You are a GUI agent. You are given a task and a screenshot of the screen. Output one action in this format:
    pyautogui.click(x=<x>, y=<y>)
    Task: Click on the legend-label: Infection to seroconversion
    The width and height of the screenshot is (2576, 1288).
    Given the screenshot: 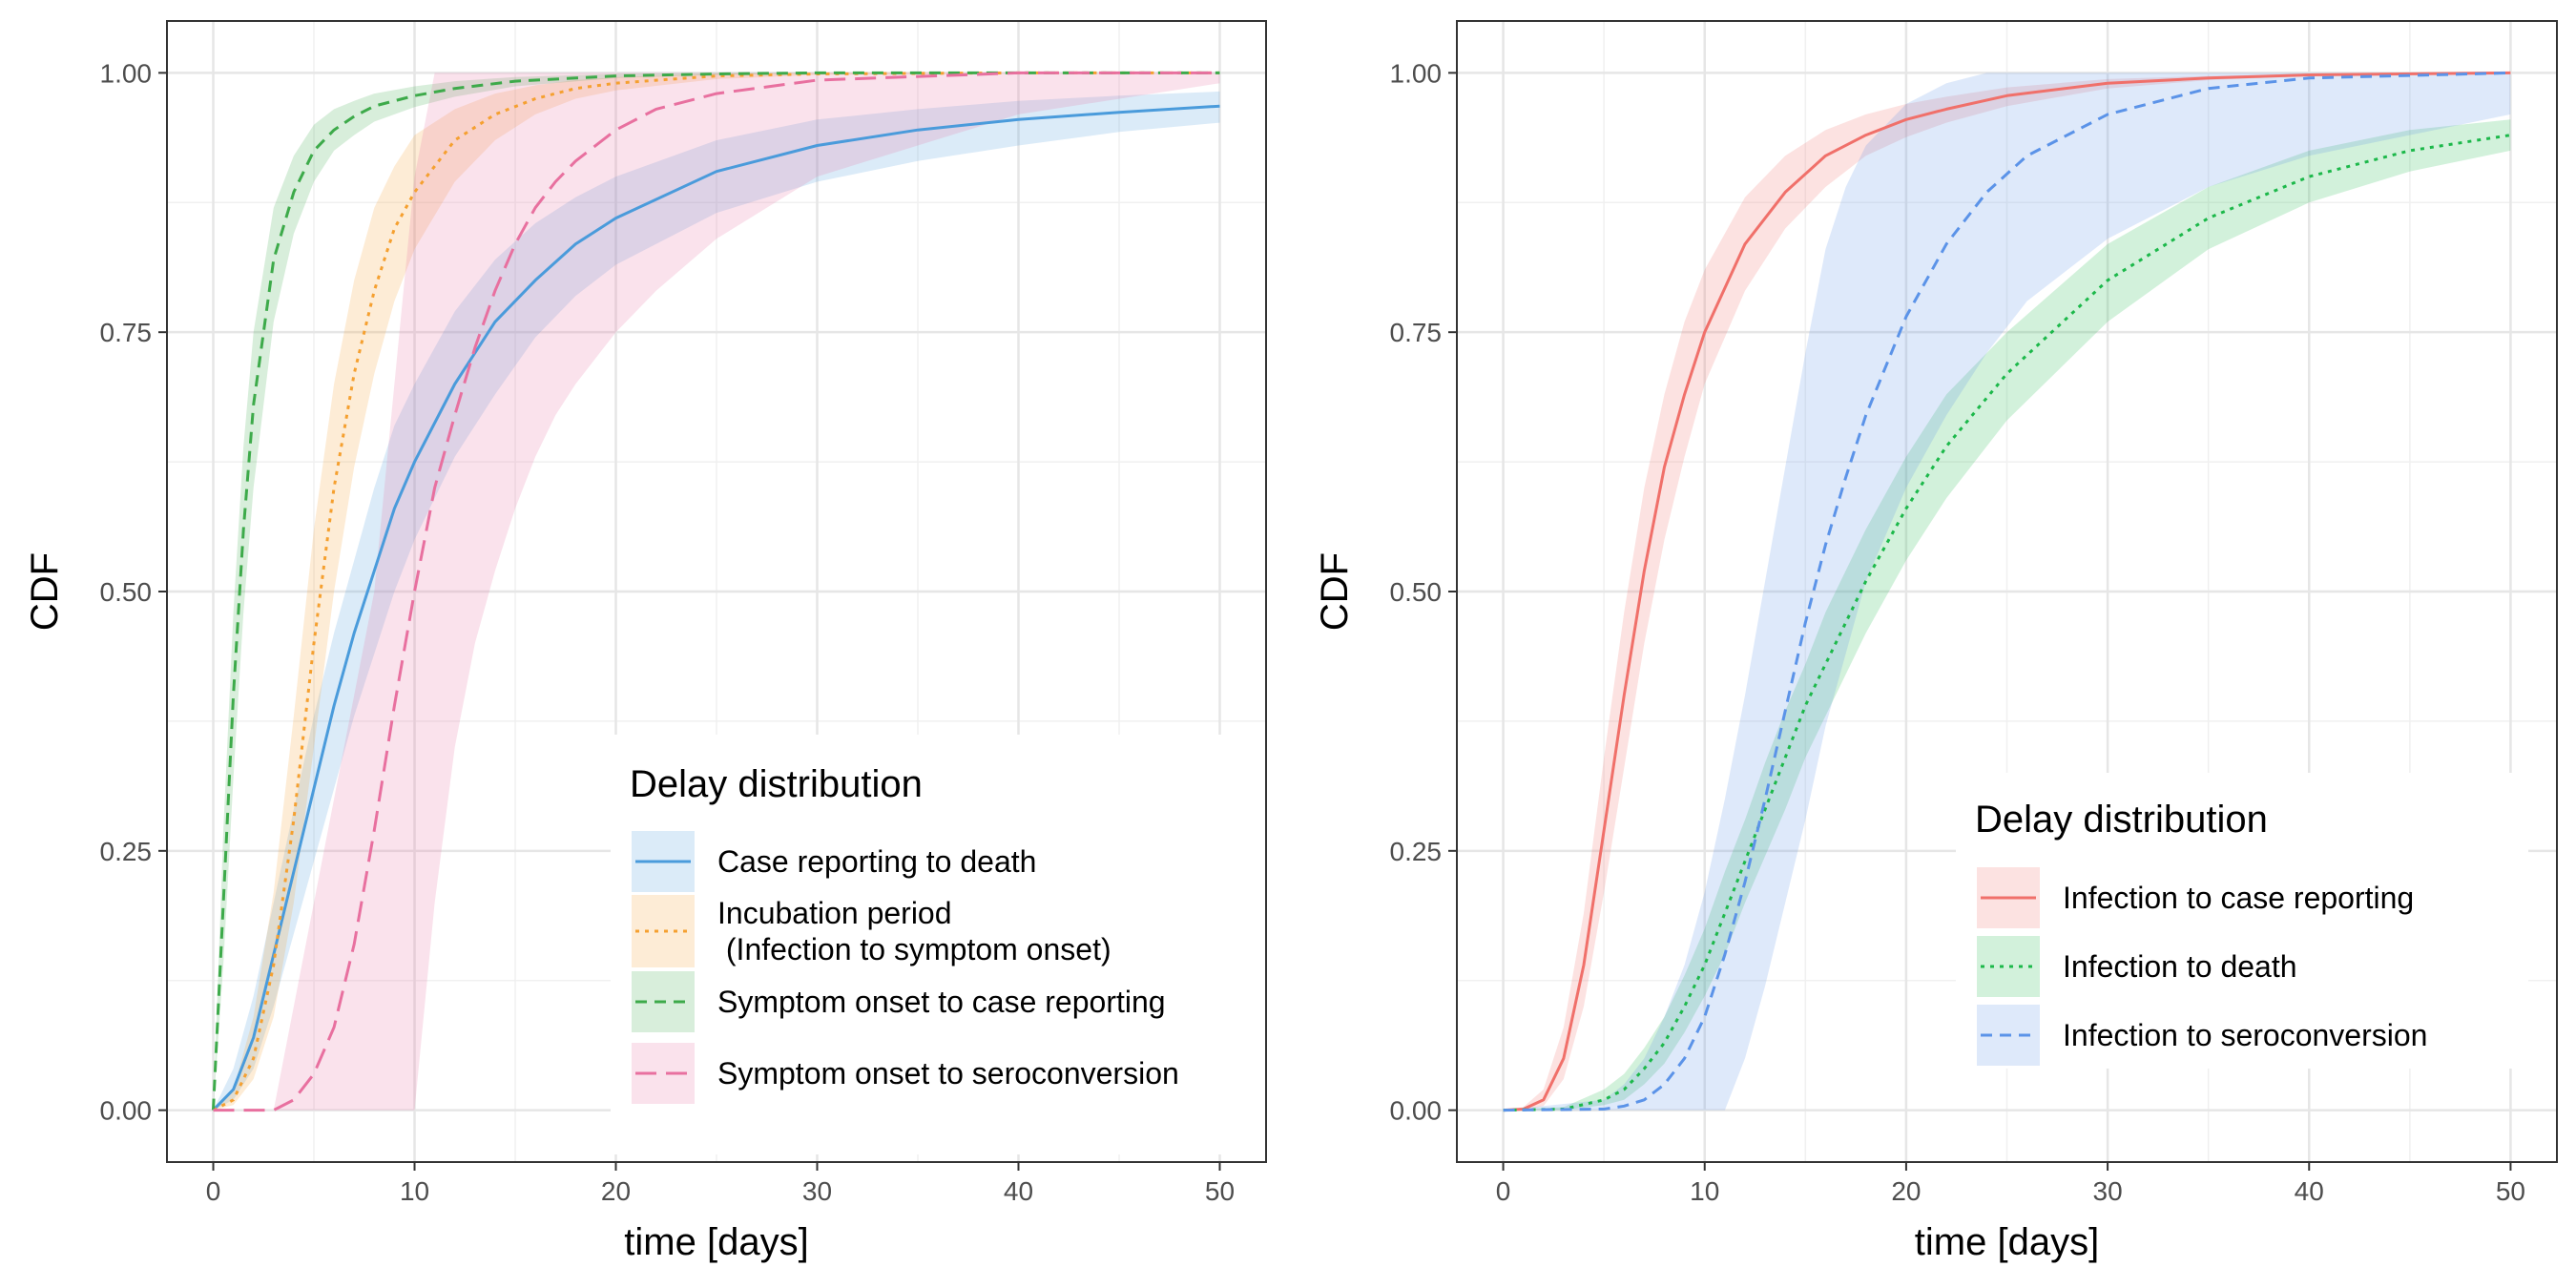 What is the action you would take?
    pyautogui.click(x=2245, y=1035)
    